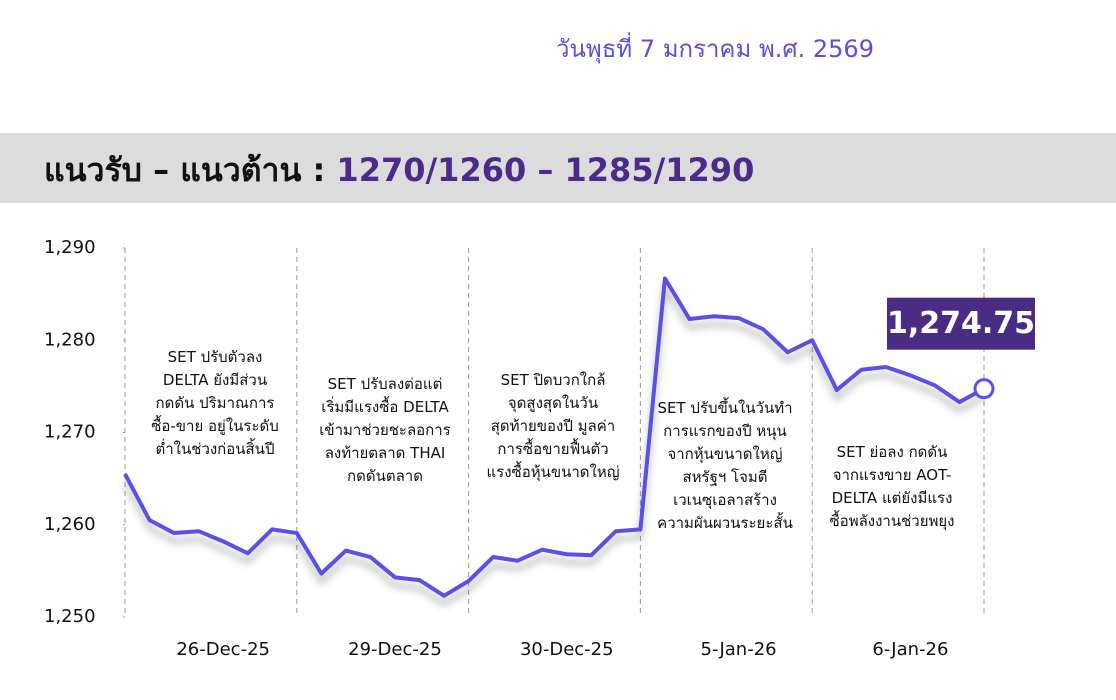 This screenshot has width=1116, height=700. Describe the element at coordinates (552, 471) in the screenshot. I see `annotation-line: แรงซื้อหุ้นขนาดใหญ่` at that location.